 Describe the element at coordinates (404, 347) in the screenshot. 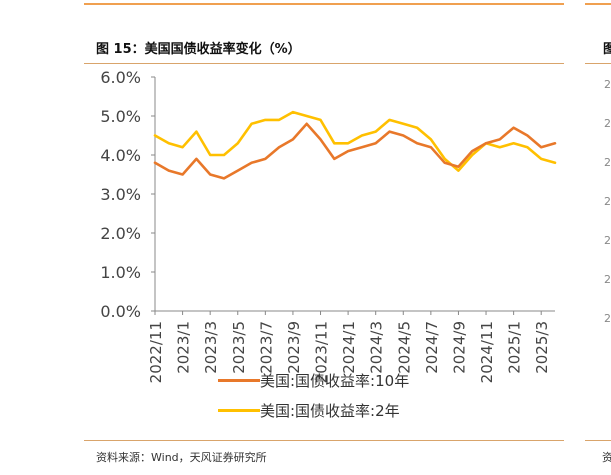

I see `x-tick-label: 2024/5` at that location.